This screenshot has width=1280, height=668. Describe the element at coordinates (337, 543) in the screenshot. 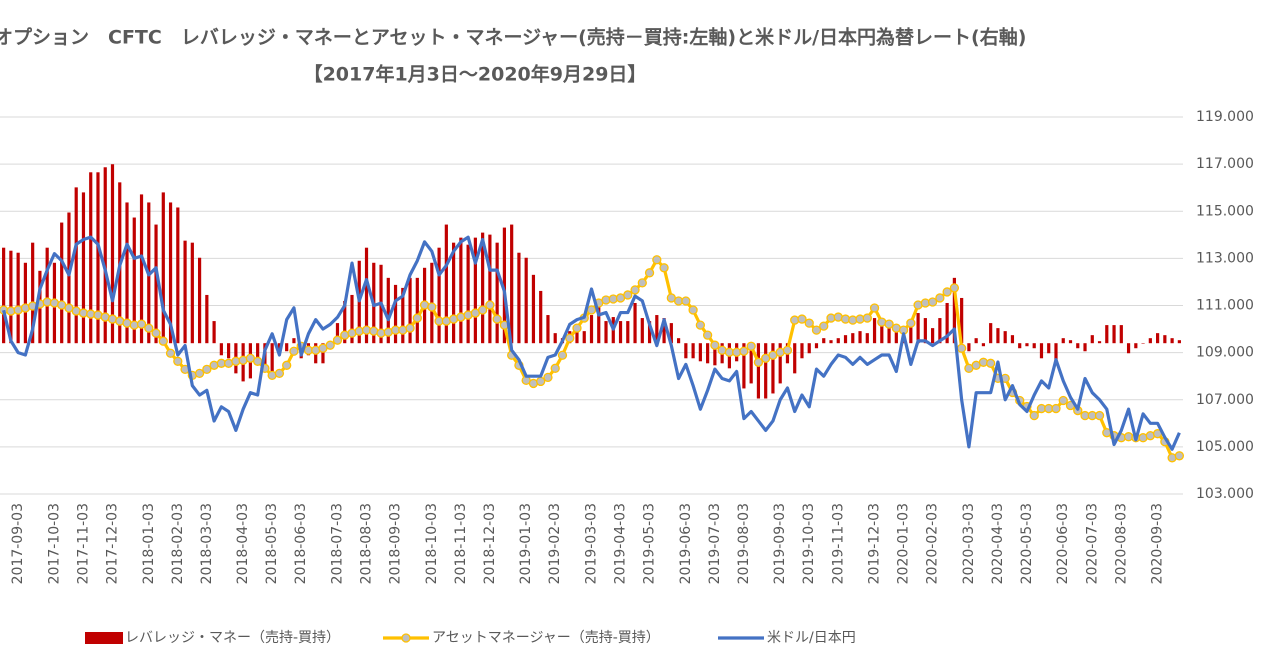

I see `x-tick-label: 2018-07-03` at that location.